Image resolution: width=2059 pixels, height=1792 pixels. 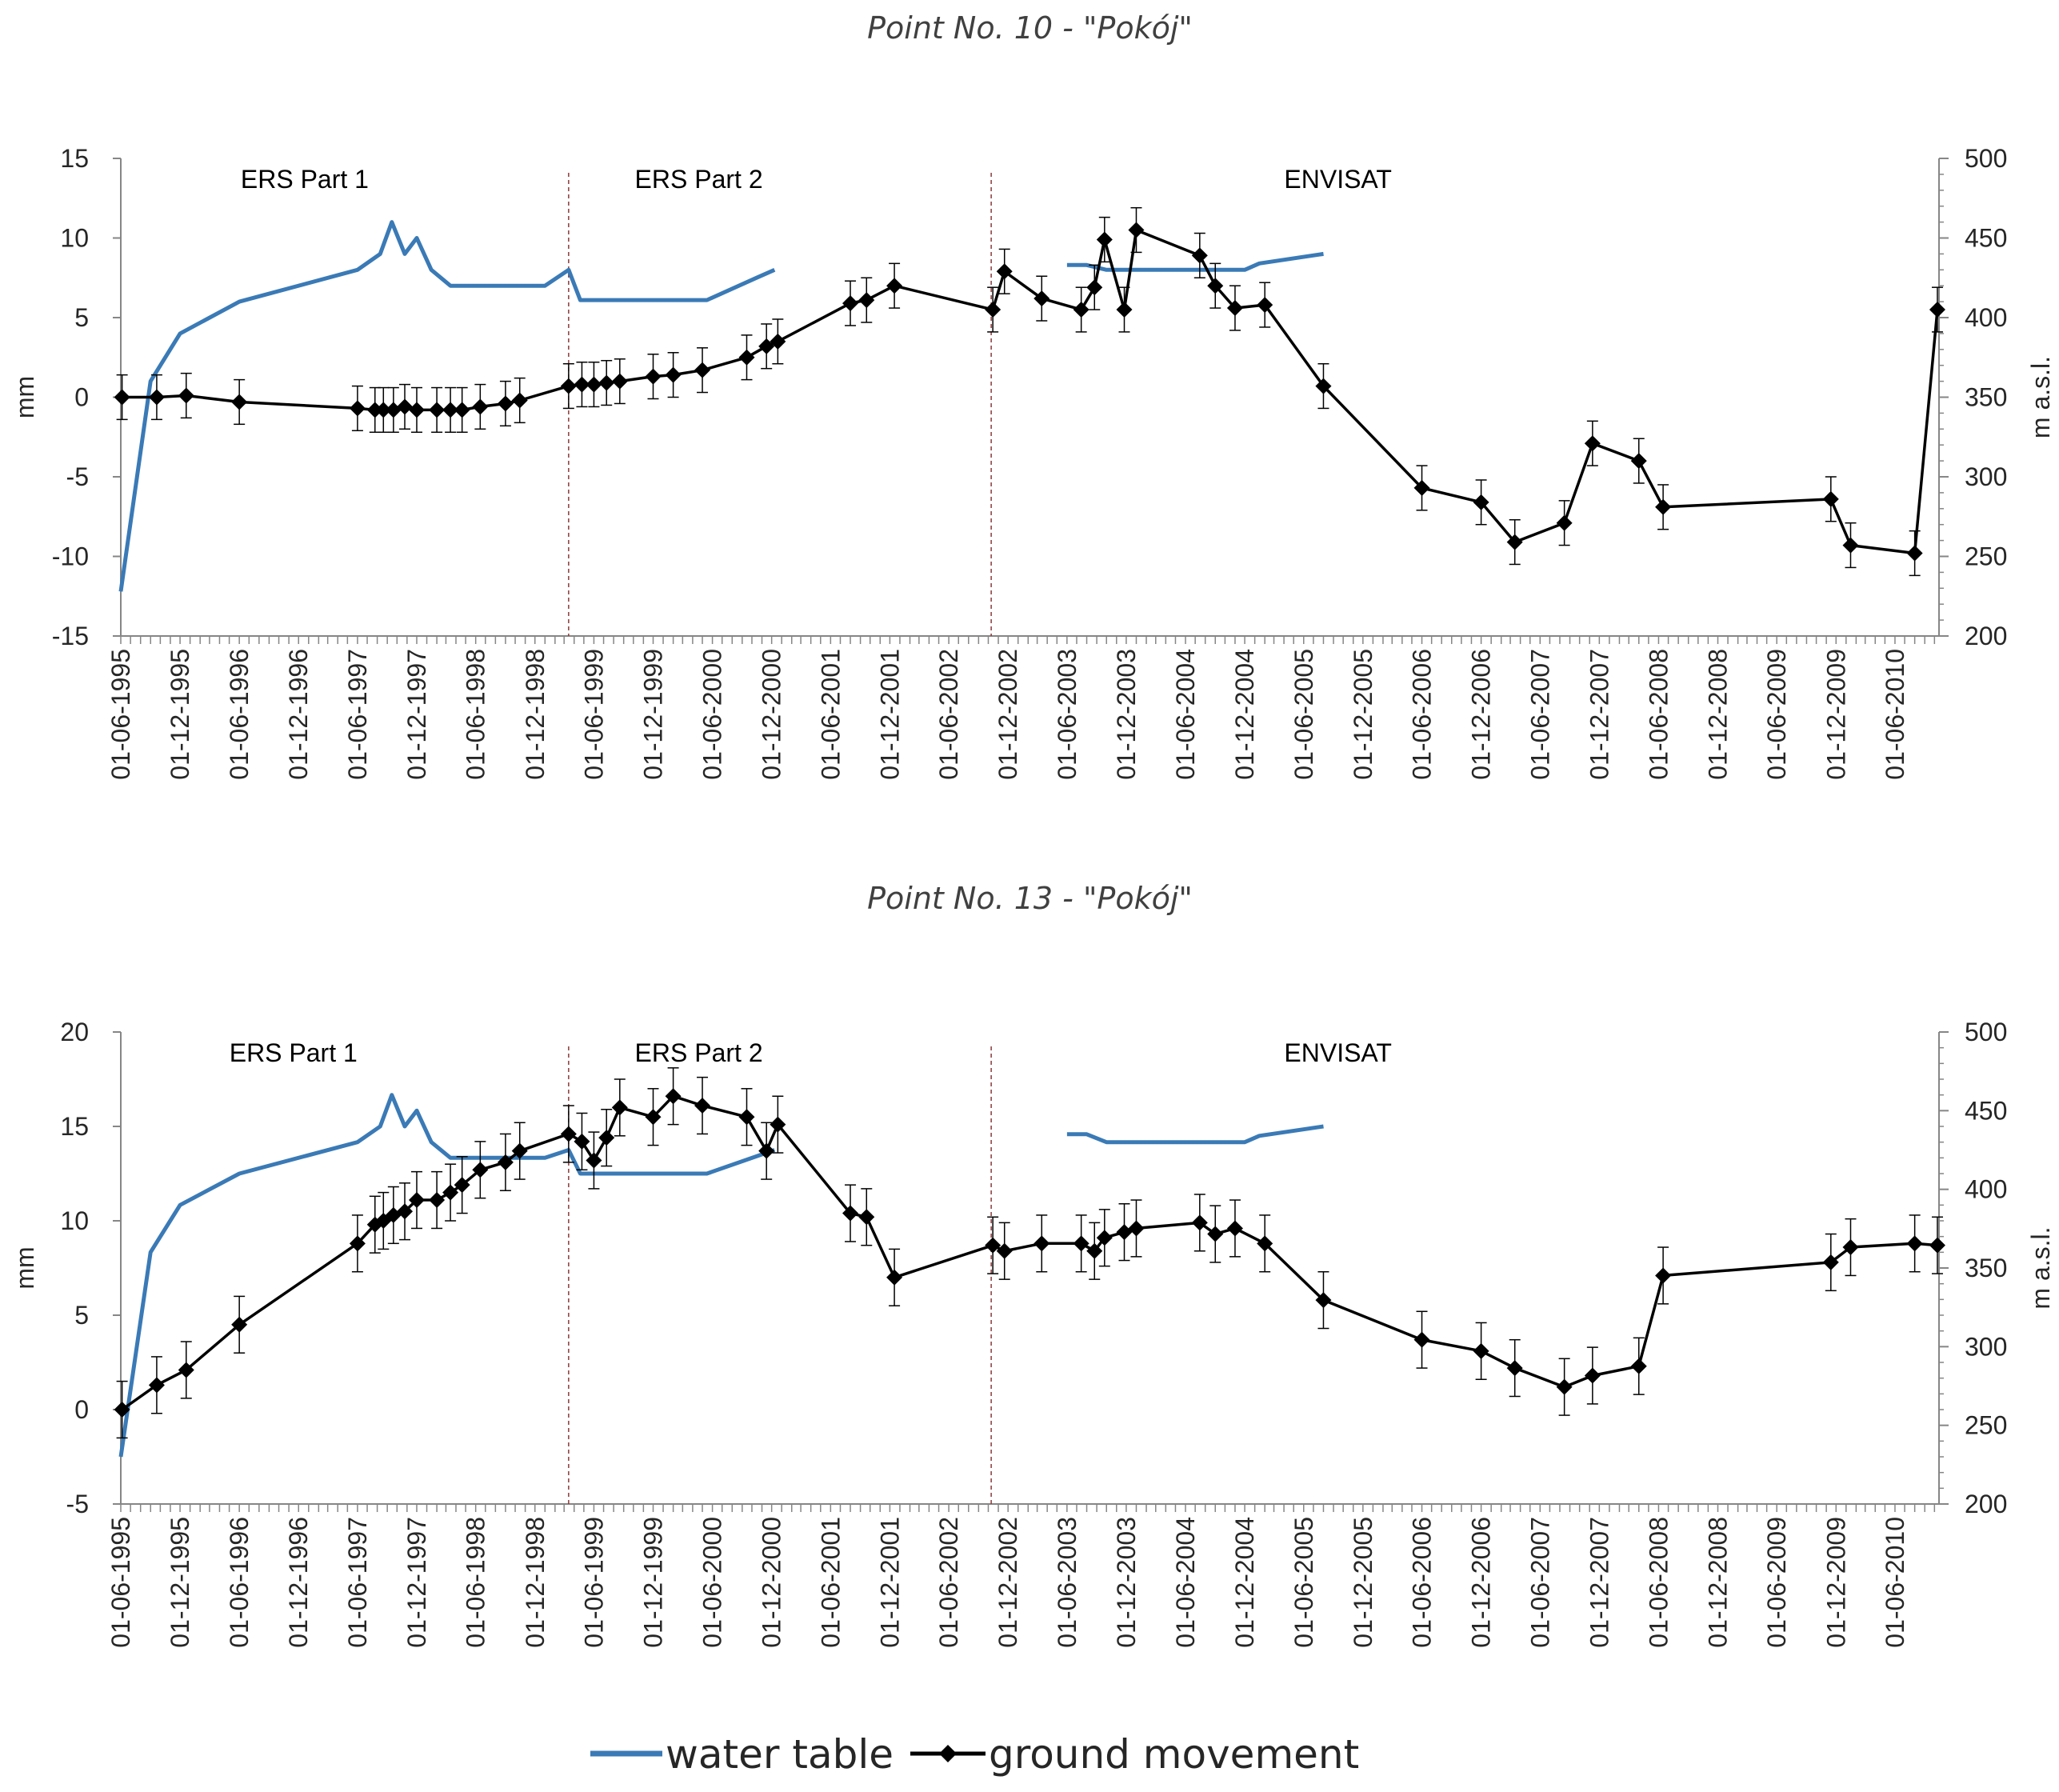 What do you see at coordinates (1126, 1582) in the screenshot?
I see `x-tick-label: 01-12-2003` at bounding box center [1126, 1582].